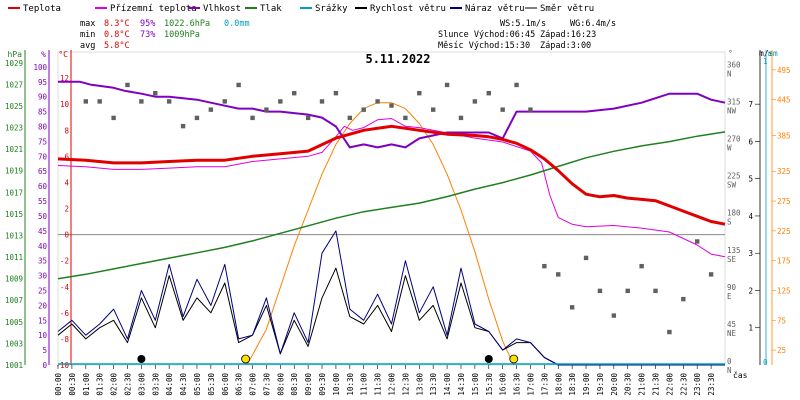 This screenshot has width=800, height=400. I want to click on hum-tick-label: 85, so click(42, 112).